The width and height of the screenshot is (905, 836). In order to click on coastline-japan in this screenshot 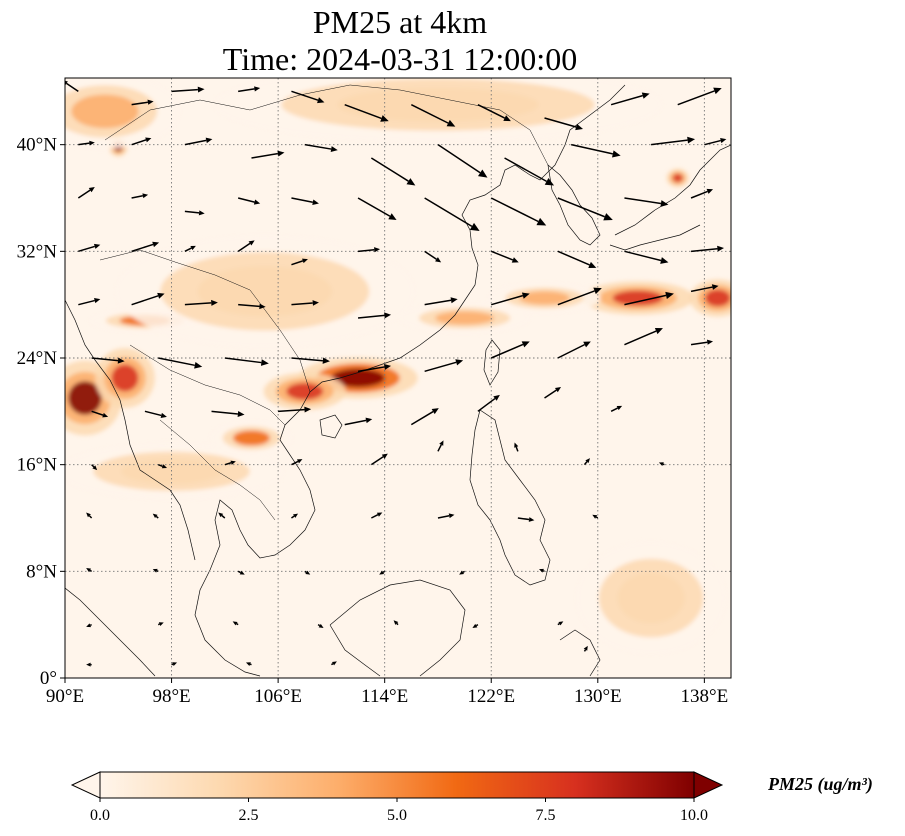, I will do `click(670, 197)`.